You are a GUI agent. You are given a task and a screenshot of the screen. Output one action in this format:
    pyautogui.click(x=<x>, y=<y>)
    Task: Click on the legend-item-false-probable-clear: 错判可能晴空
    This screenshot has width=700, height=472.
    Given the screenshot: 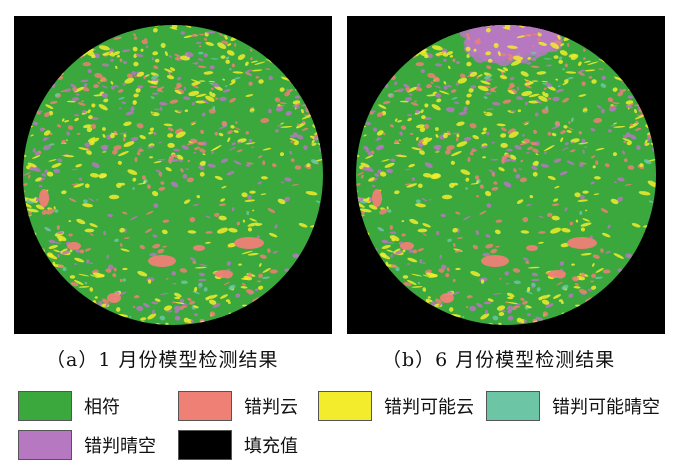 What is the action you would take?
    pyautogui.click(x=573, y=406)
    